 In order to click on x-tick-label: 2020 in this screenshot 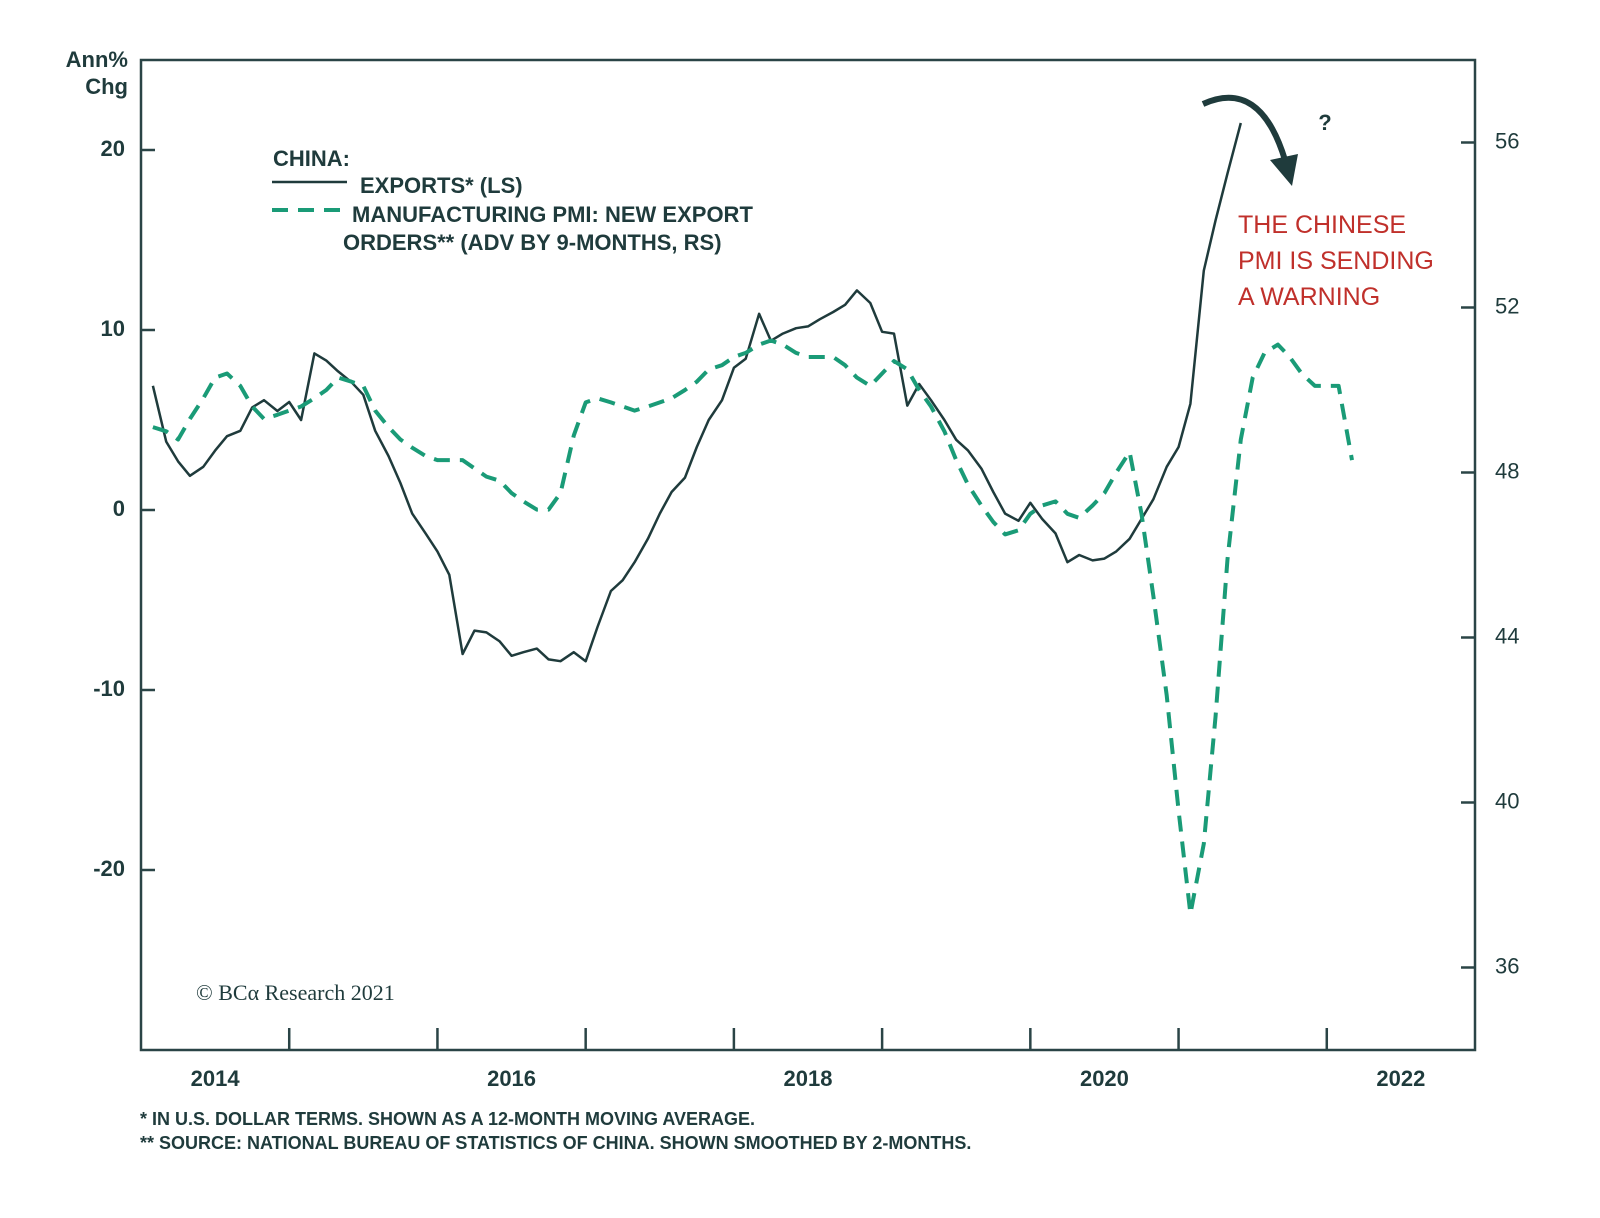, I will do `click(1104, 1078)`.